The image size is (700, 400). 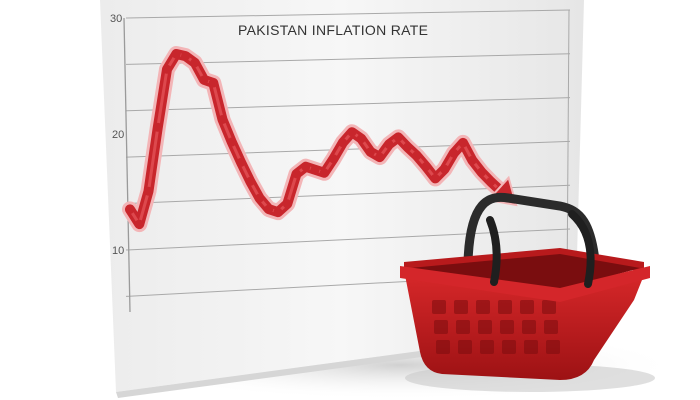 I want to click on basket-front-rim, so click(x=525, y=284).